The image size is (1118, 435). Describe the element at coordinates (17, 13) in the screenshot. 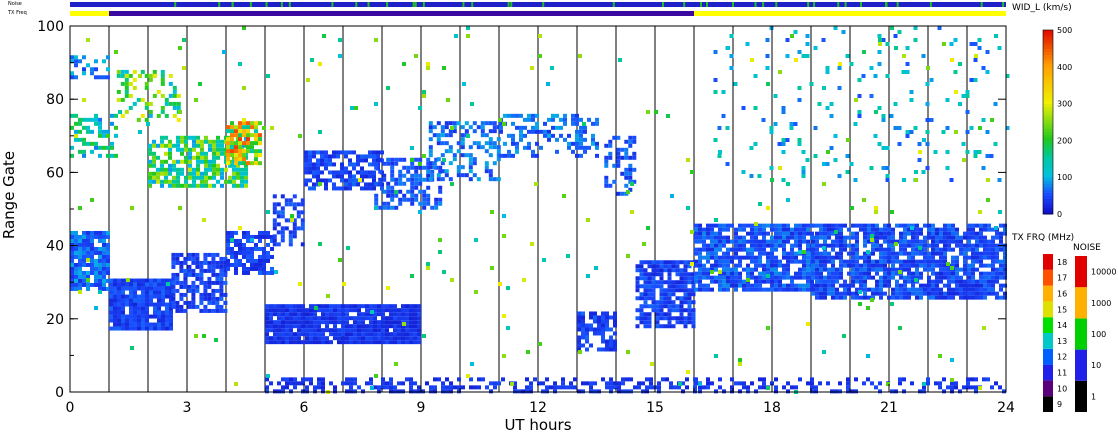

I see `txfreq-strip-label: TX Freq` at that location.